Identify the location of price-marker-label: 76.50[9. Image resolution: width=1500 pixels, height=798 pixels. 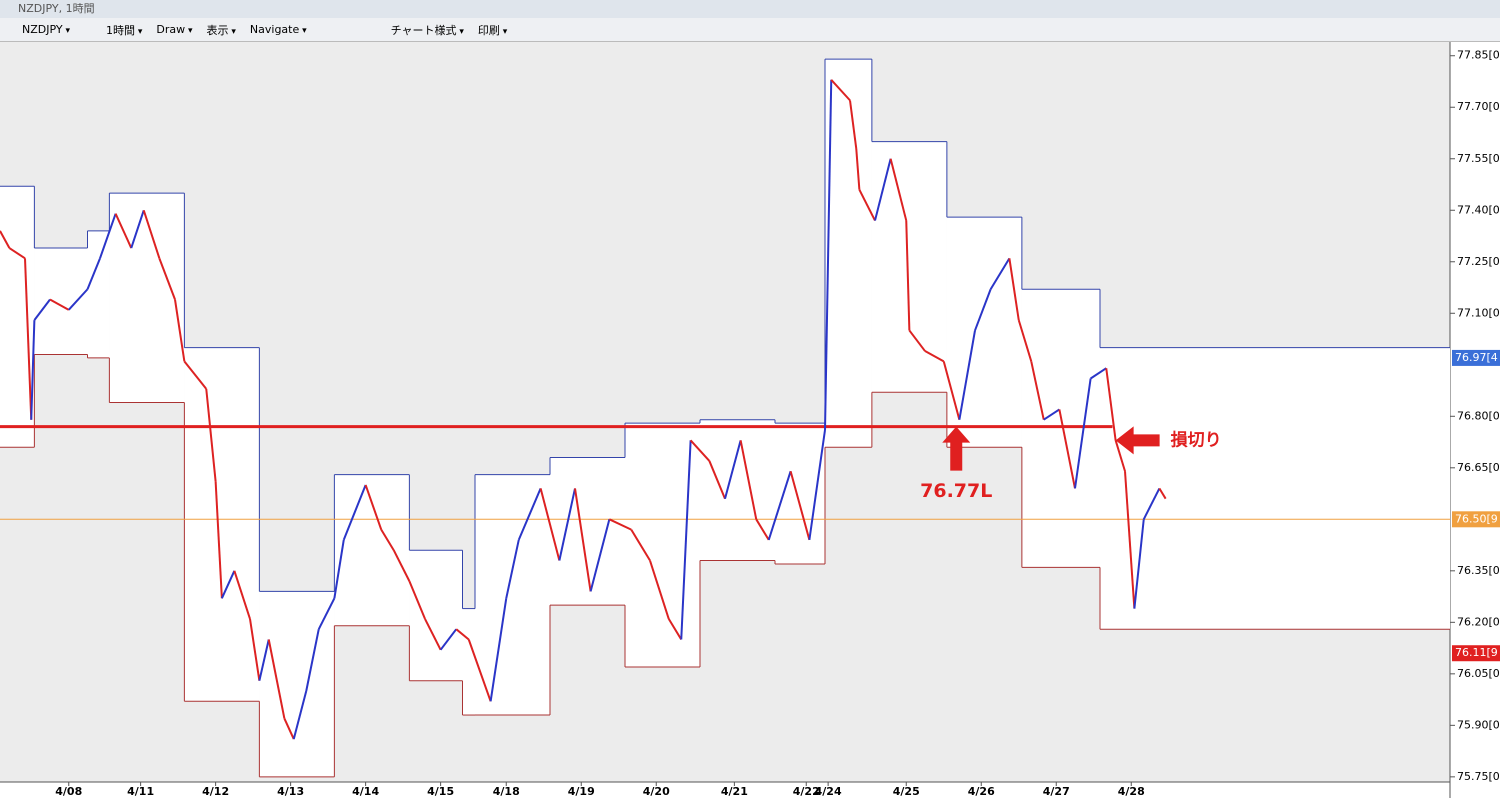
(1476, 518).